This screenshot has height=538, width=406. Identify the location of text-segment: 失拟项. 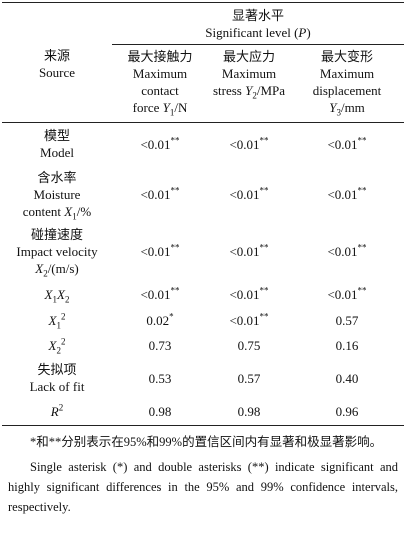
(57, 369).